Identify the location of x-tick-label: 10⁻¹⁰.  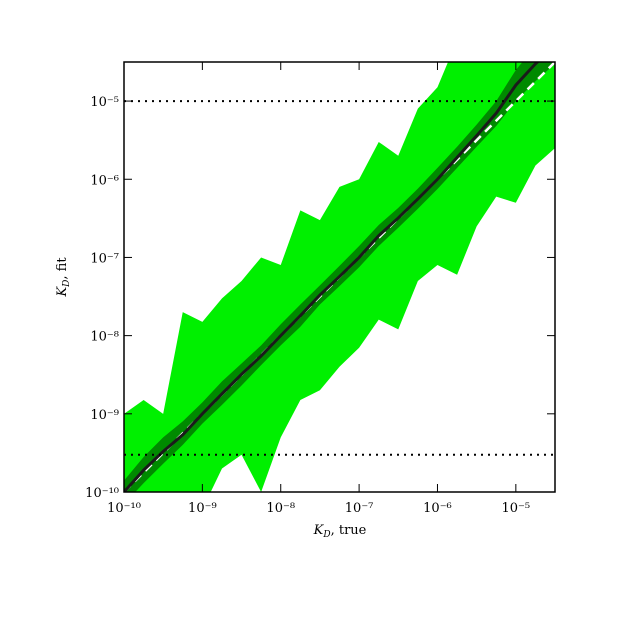
(124, 508).